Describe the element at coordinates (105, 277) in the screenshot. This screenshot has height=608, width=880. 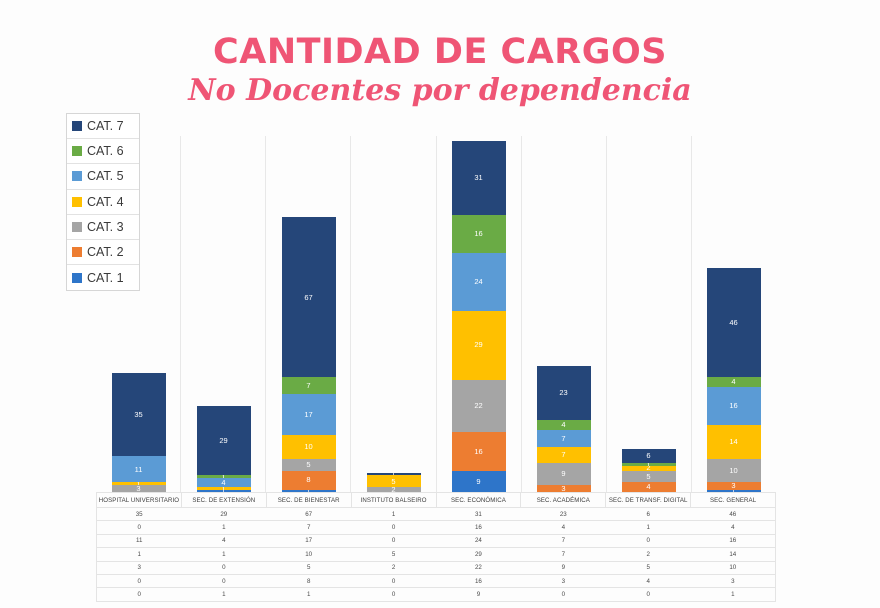
I see `legend-item-label: CAT. 1` at that location.